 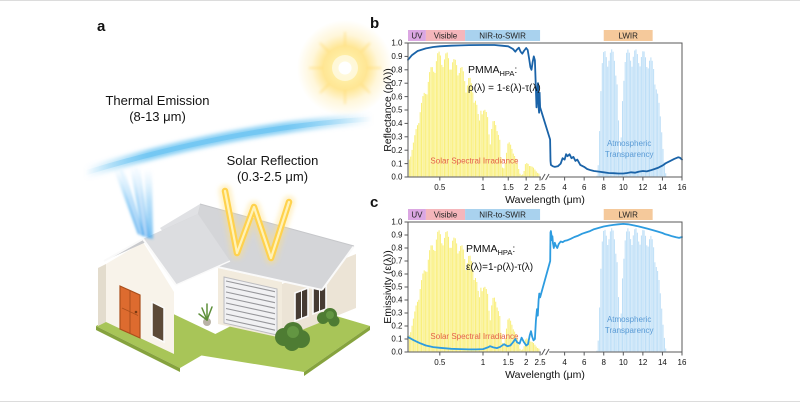 I want to click on side-window, so click(x=158, y=322).